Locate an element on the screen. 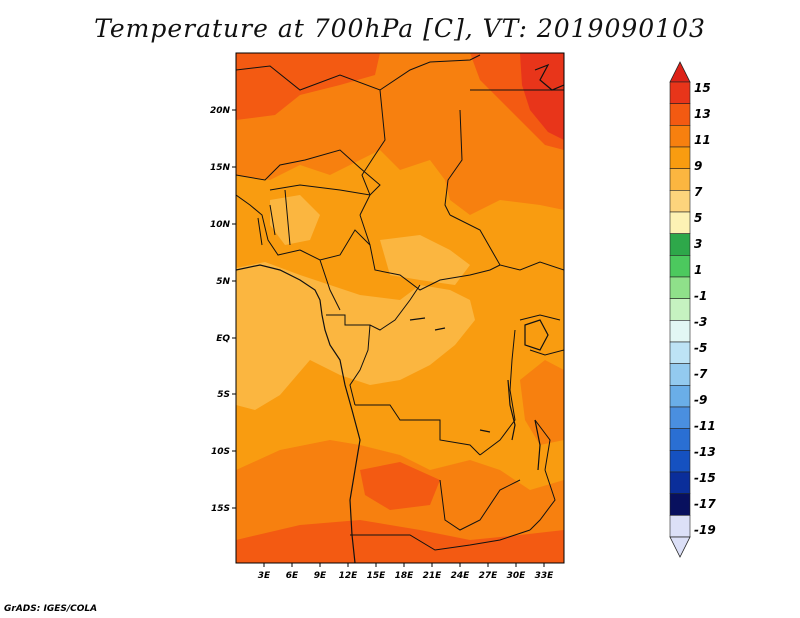  coastline-ne-red-sea is located at coordinates (549, 77).